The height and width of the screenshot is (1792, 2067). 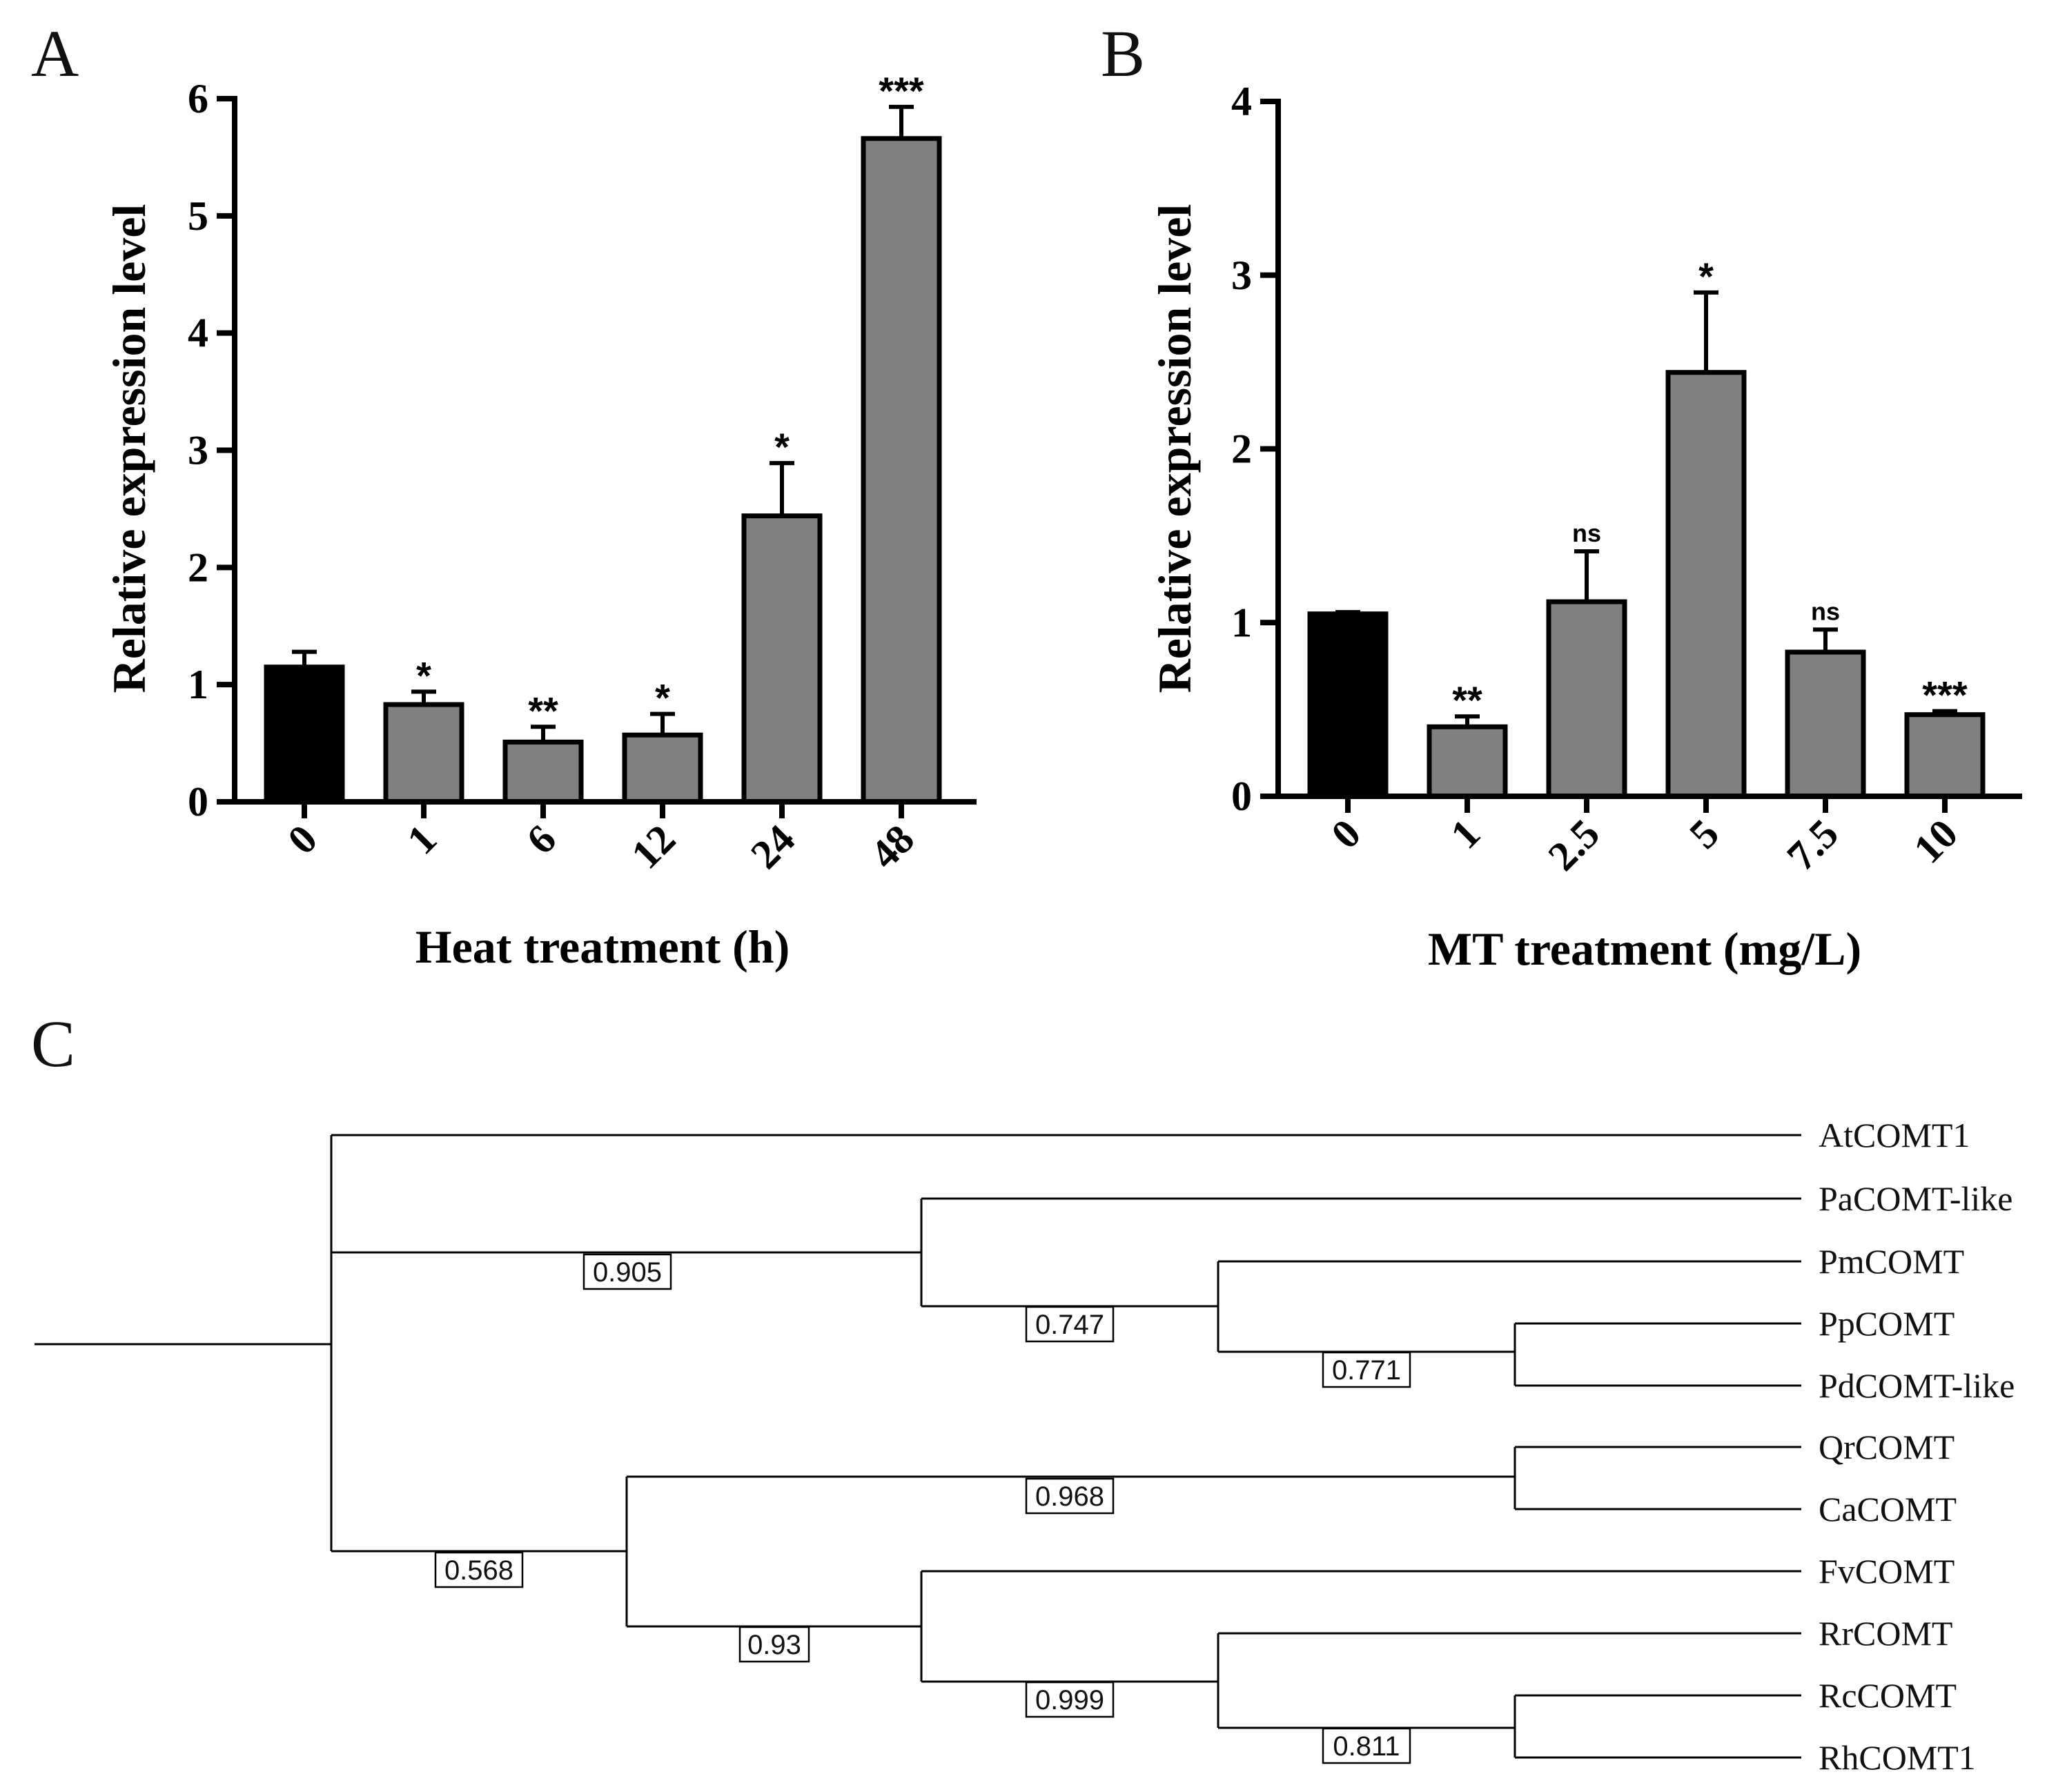 What do you see at coordinates (55, 53) in the screenshot?
I see `panel-label-a: A` at bounding box center [55, 53].